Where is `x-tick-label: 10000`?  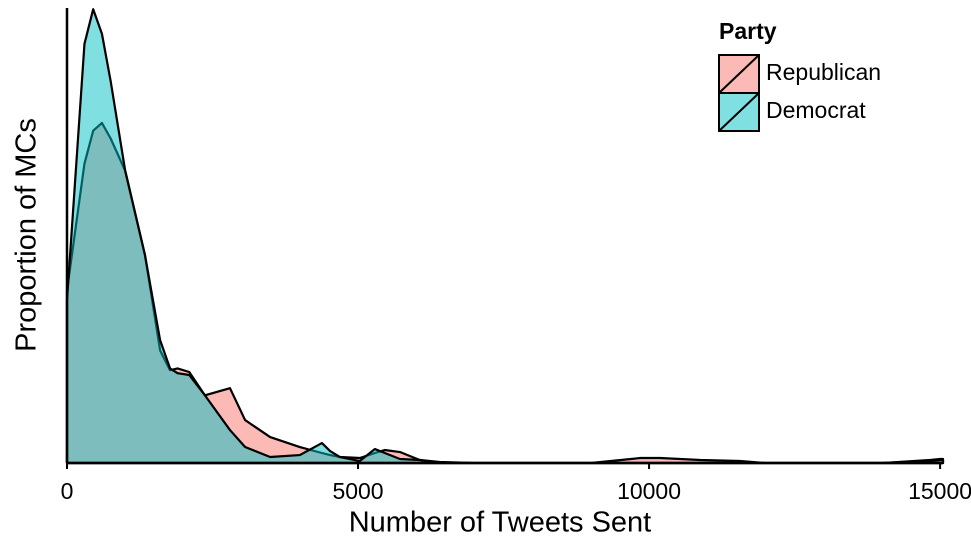 x-tick-label: 10000 is located at coordinates (649, 491).